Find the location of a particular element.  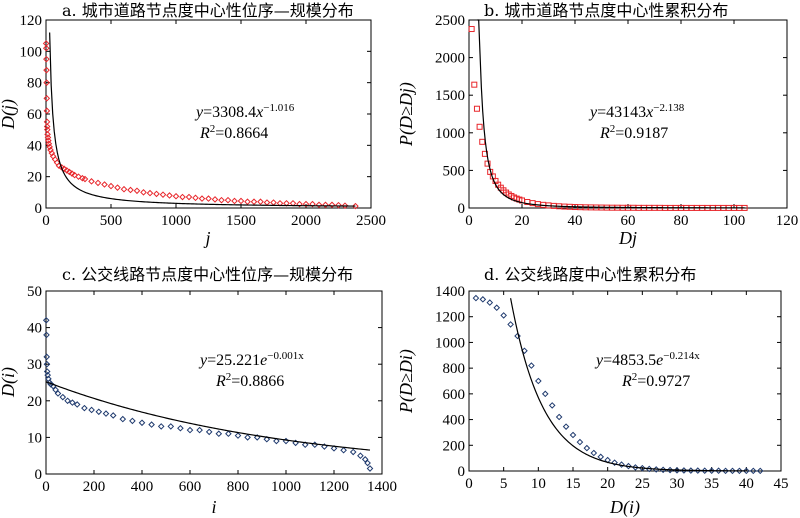

panel-b-eq-var: x is located at coordinates (649, 112).